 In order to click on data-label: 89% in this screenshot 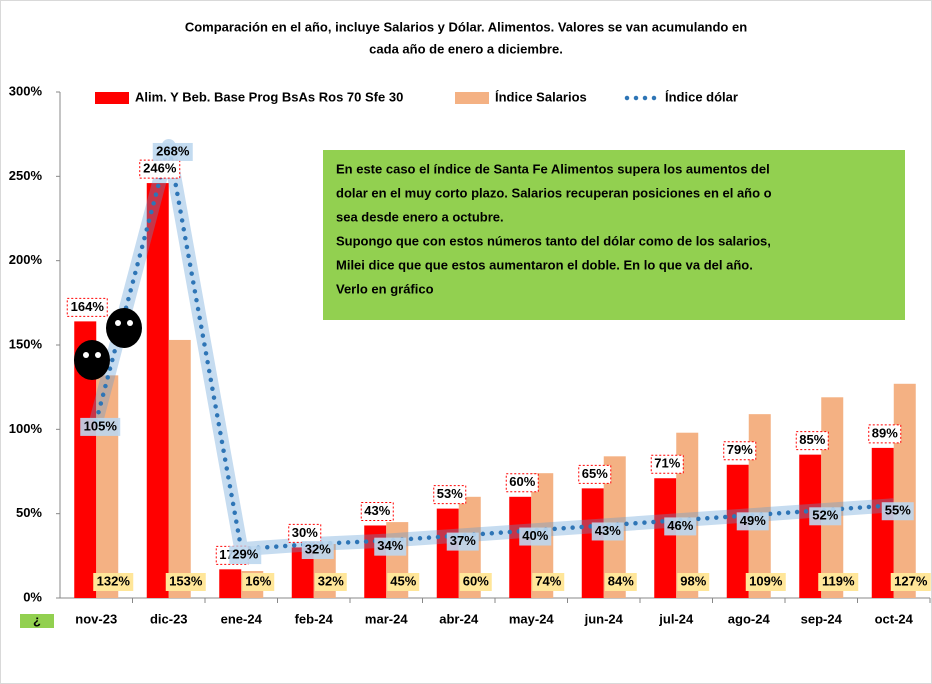, I will do `click(885, 432)`.